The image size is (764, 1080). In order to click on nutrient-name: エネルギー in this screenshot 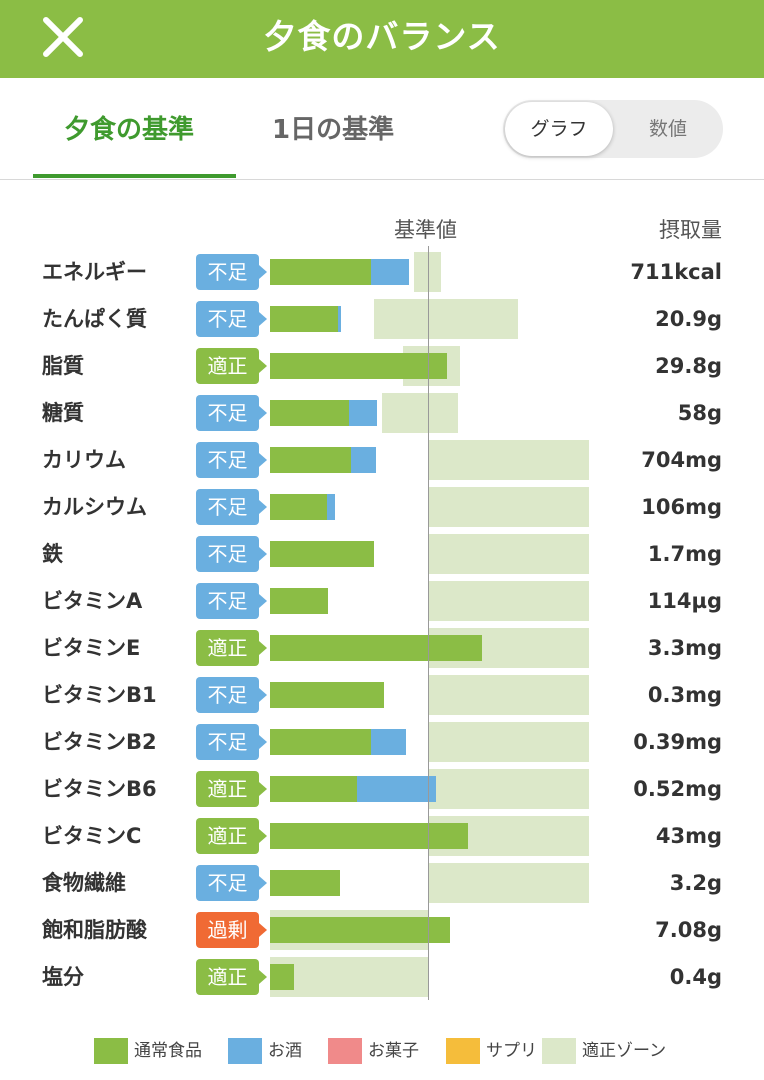, I will do `click(94, 272)`.